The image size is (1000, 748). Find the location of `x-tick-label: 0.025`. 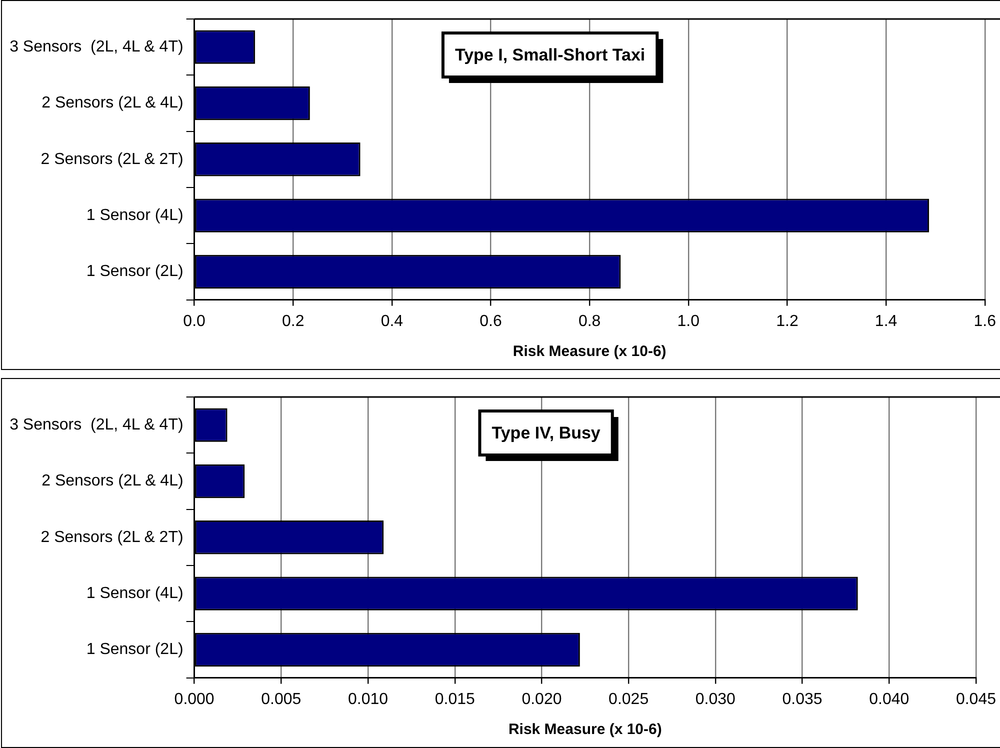

x-tick-label: 0.025 is located at coordinates (628, 699).